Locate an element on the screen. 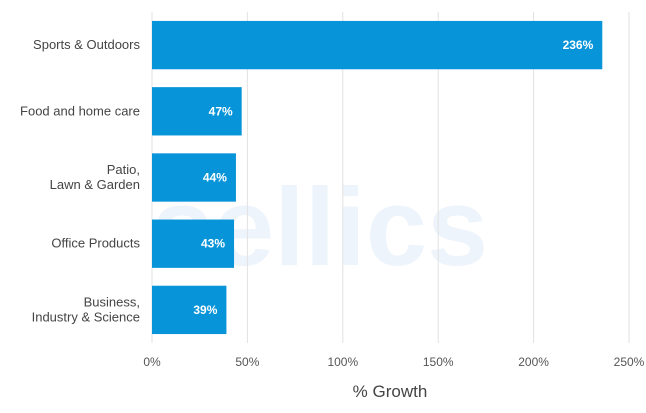 The width and height of the screenshot is (646, 413). category-label: Food and home care is located at coordinates (80, 110).